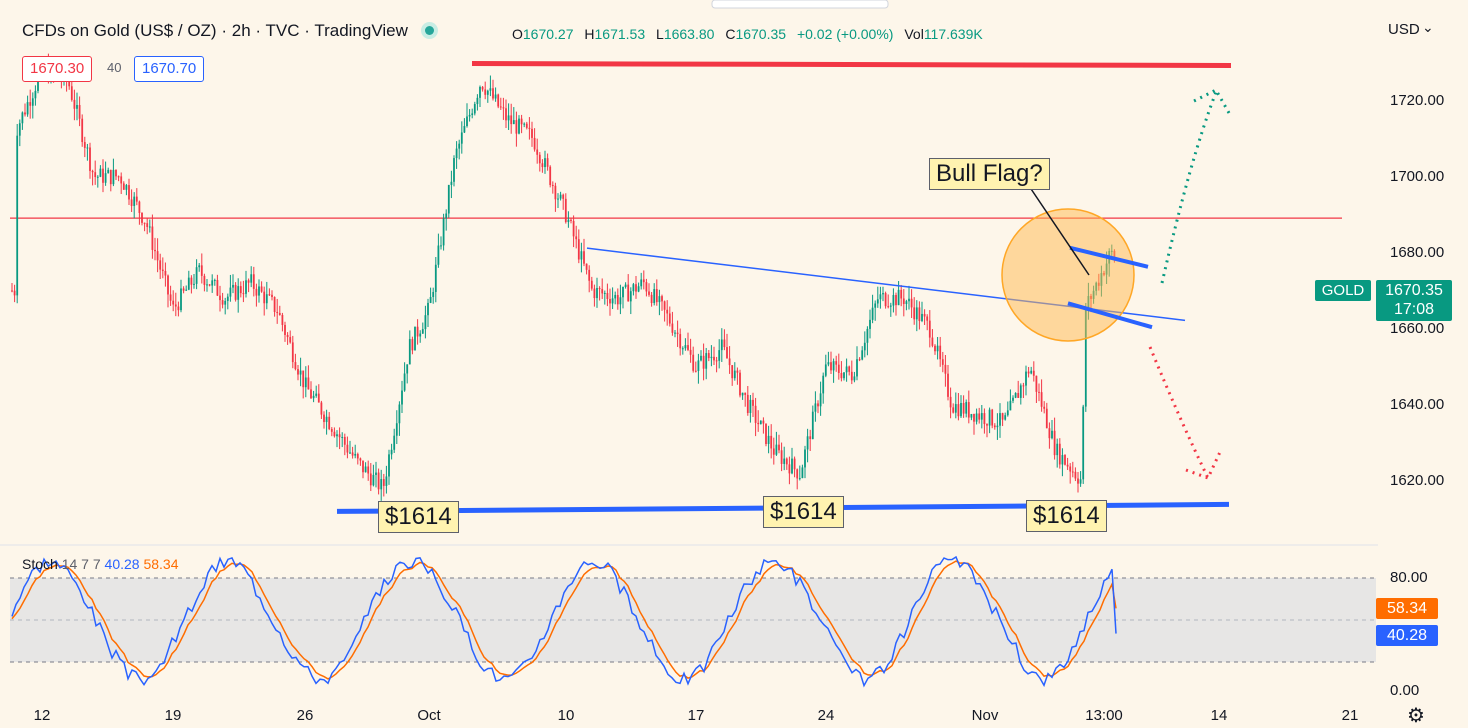  Describe the element at coordinates (989, 174) in the screenshot. I see `bull-flag-label: Bull Flag?` at that location.